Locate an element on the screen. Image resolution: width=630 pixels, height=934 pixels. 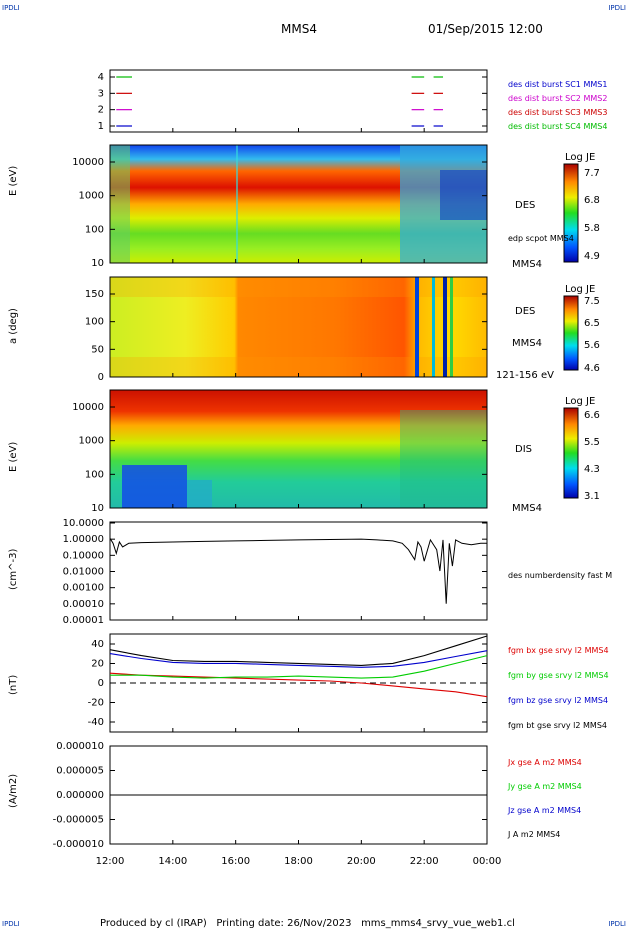
y-tick-label-current: 0.000010 is located at coordinates (80, 746).